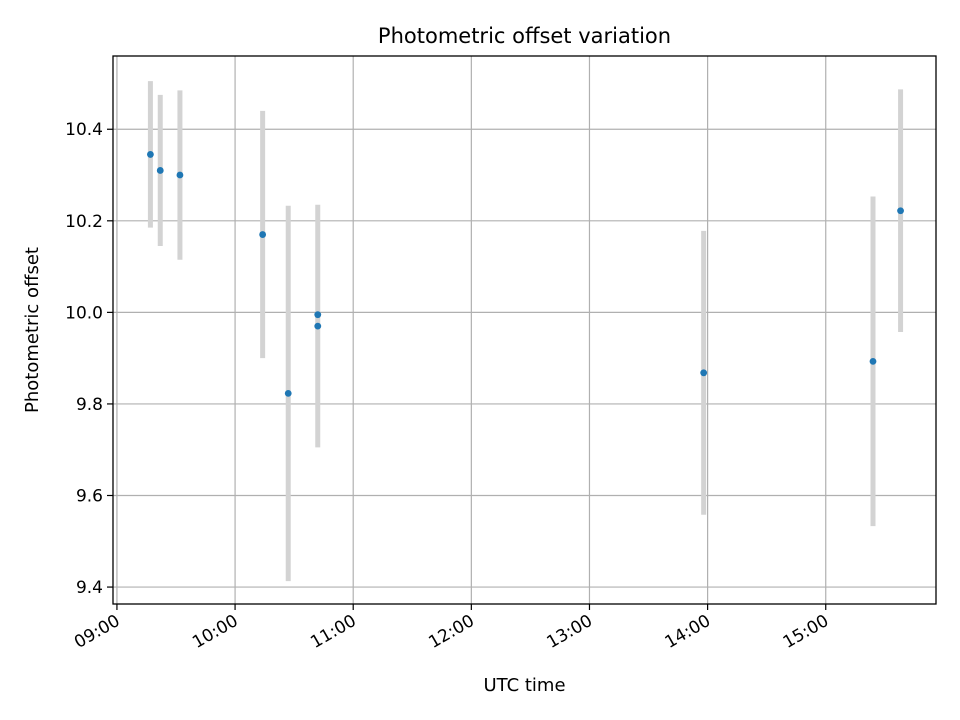 Image resolution: width=960 pixels, height=720 pixels. I want to click on x-tick-label: 09:00, so click(97, 632).